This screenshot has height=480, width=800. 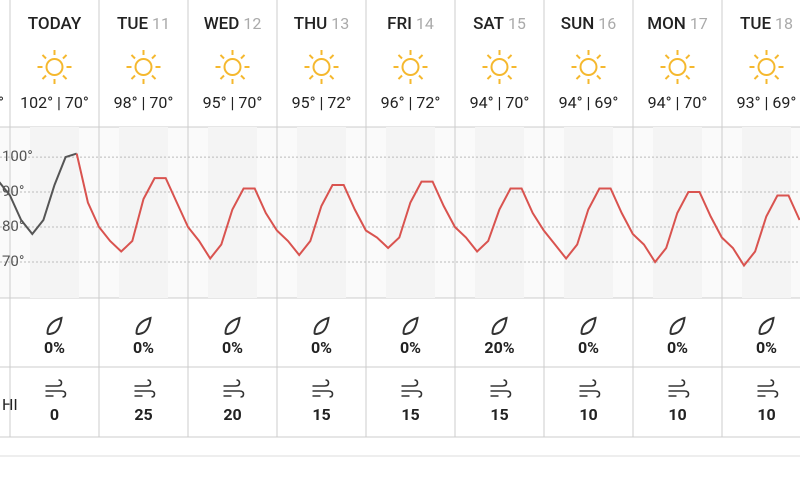 I want to click on wind: 15, so click(x=499, y=414).